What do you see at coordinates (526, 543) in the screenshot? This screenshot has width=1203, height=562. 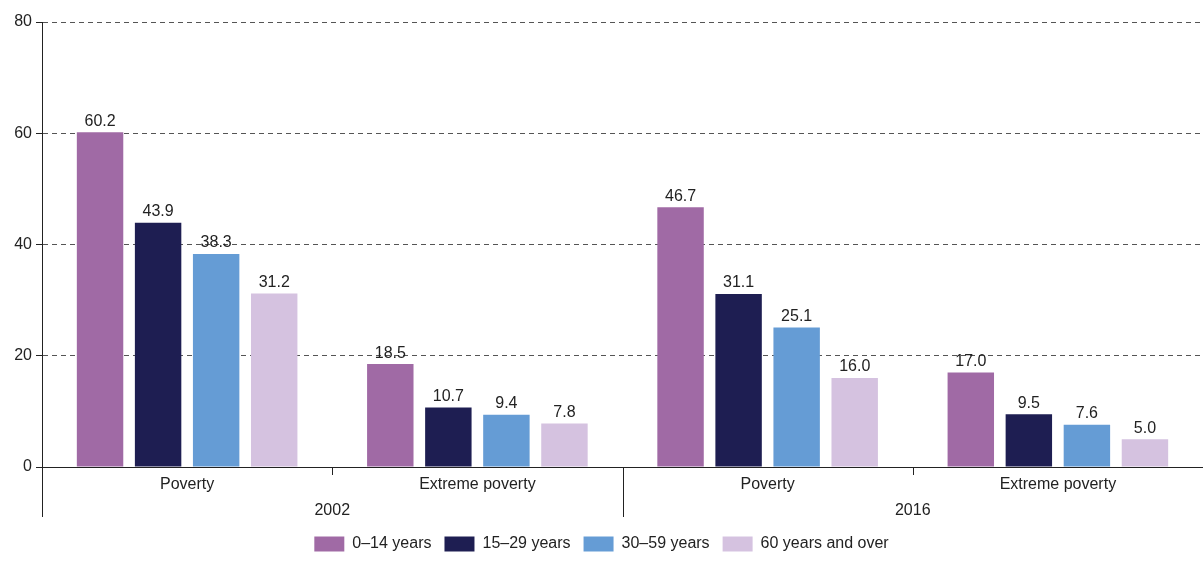 I see `legend-label: 15–29 years` at bounding box center [526, 543].